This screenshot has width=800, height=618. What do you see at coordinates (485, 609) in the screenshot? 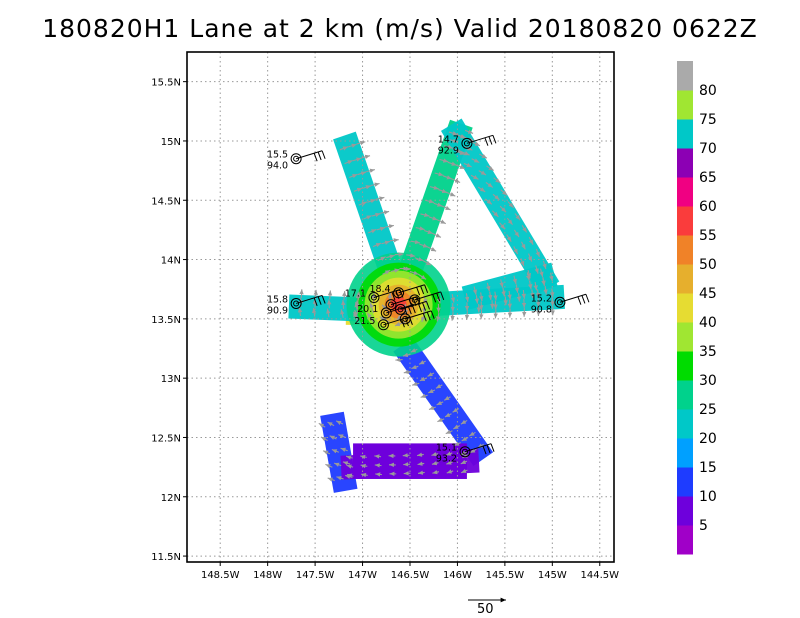
I see `reference-vector-label: 50` at bounding box center [485, 609].